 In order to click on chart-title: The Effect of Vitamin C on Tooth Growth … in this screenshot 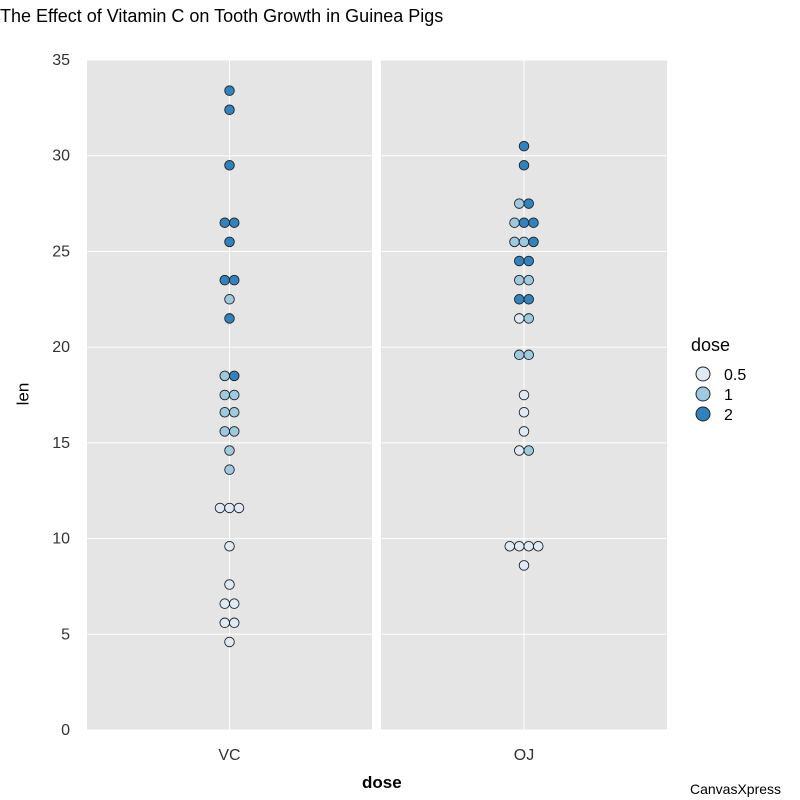, I will do `click(222, 16)`.